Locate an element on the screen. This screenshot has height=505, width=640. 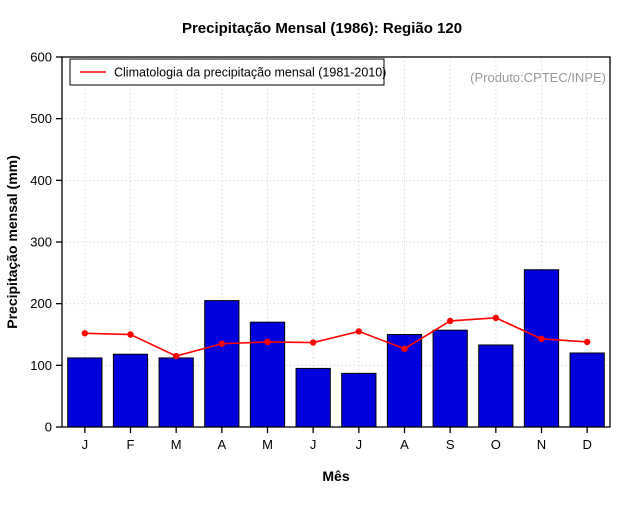
y-tick-label: 100 is located at coordinates (41, 365).